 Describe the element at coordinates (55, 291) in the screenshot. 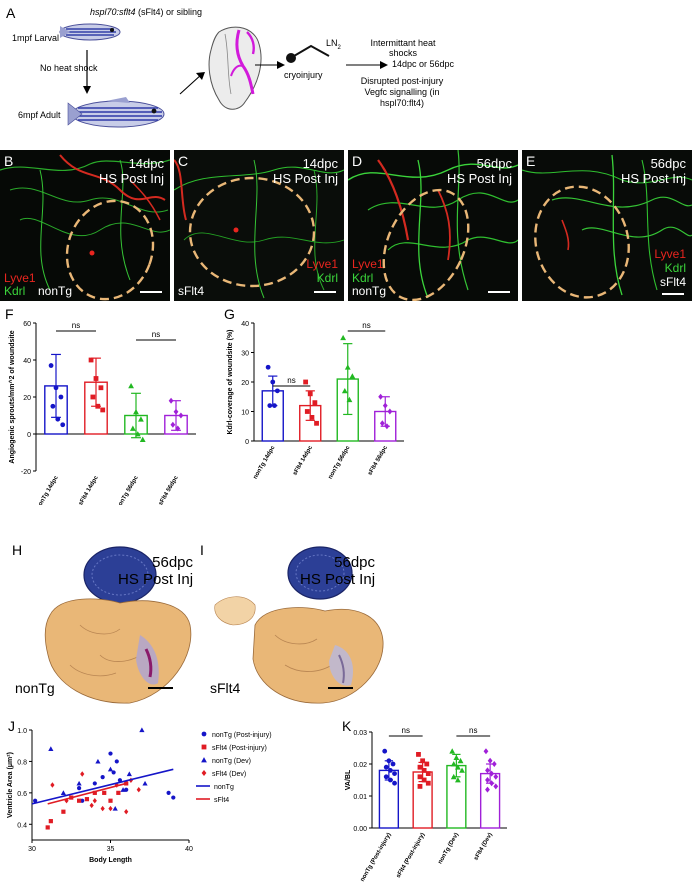

I see `micrograph-b-genotype: nonTg` at that location.